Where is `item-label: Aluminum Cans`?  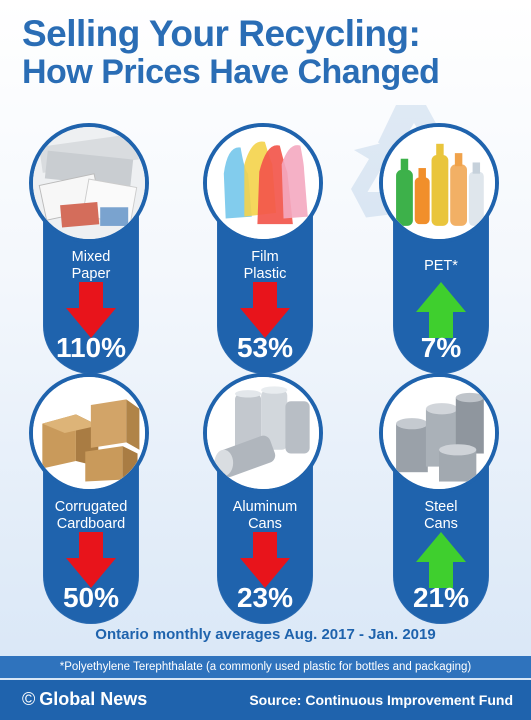
item-label: Aluminum Cans is located at coordinates (265, 515).